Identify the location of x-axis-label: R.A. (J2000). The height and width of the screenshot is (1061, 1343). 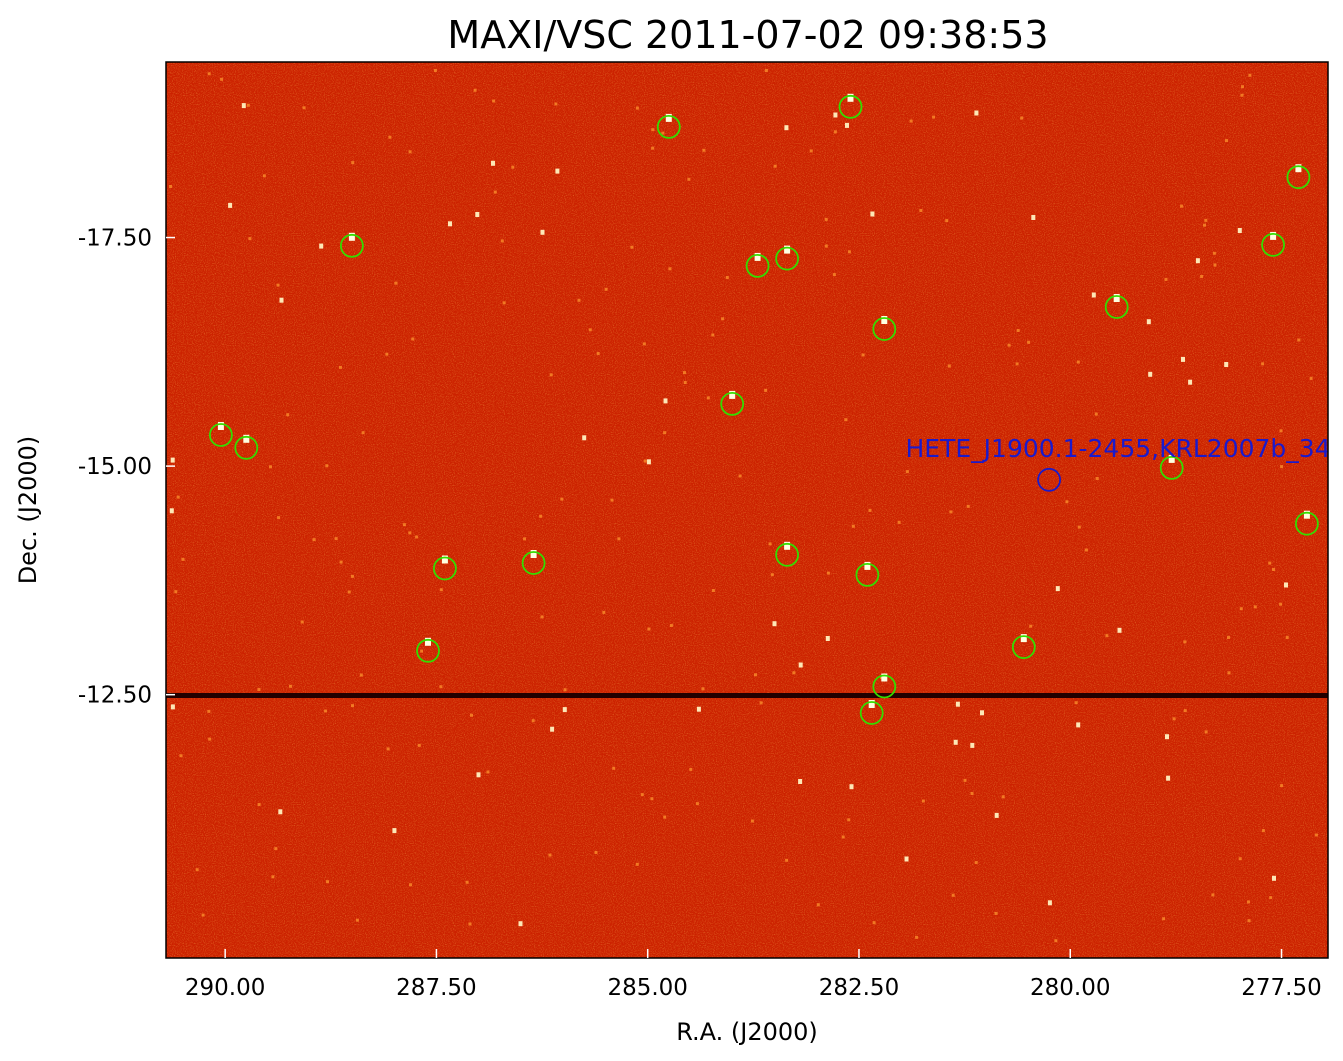
(747, 1032).